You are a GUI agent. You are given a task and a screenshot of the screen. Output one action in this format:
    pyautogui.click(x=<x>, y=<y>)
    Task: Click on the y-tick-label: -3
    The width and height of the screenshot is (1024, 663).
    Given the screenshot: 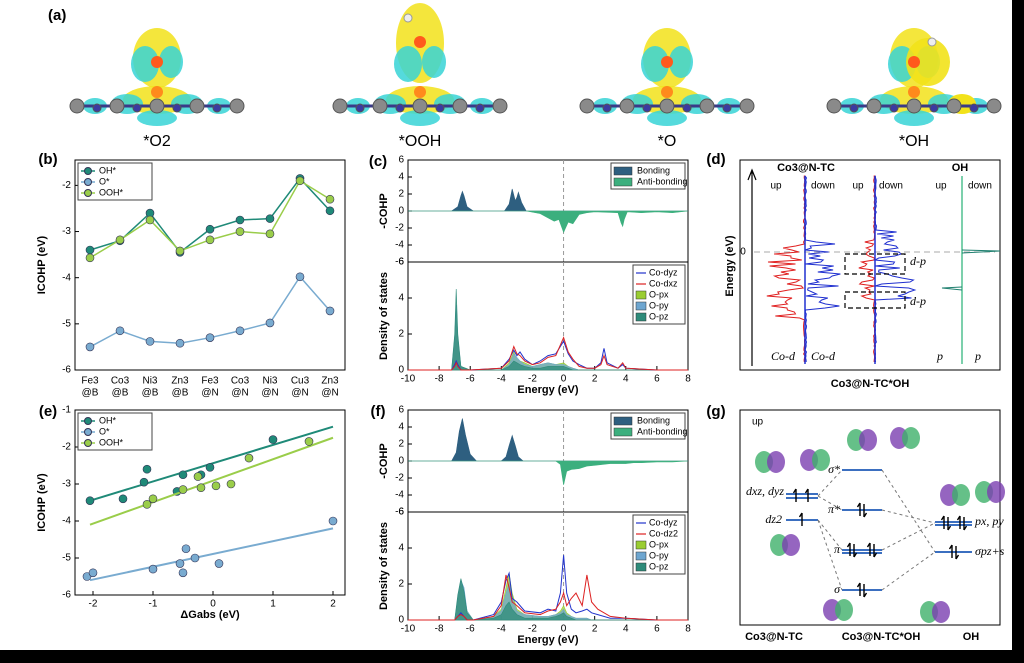 What is the action you would take?
    pyautogui.click(x=66, y=231)
    